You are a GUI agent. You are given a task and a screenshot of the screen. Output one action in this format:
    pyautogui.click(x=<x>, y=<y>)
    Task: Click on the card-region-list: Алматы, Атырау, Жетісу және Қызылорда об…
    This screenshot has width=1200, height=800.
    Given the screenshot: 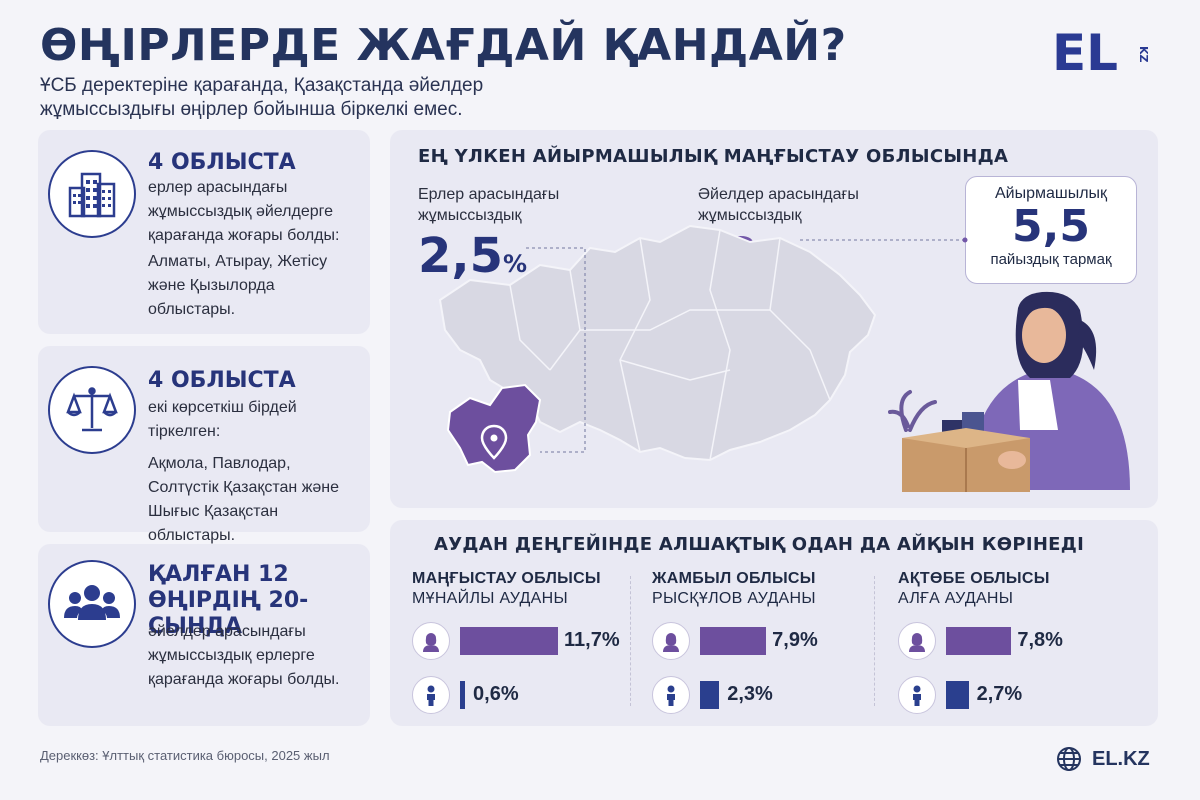 What is the action you would take?
    pyautogui.click(x=238, y=285)
    